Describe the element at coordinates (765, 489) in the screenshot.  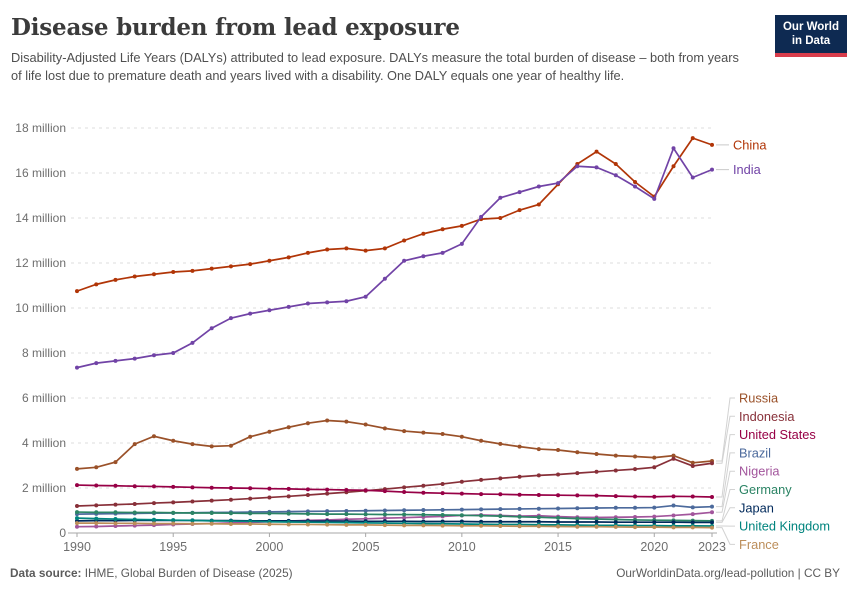
I see `series-label-germany: Germany` at that location.